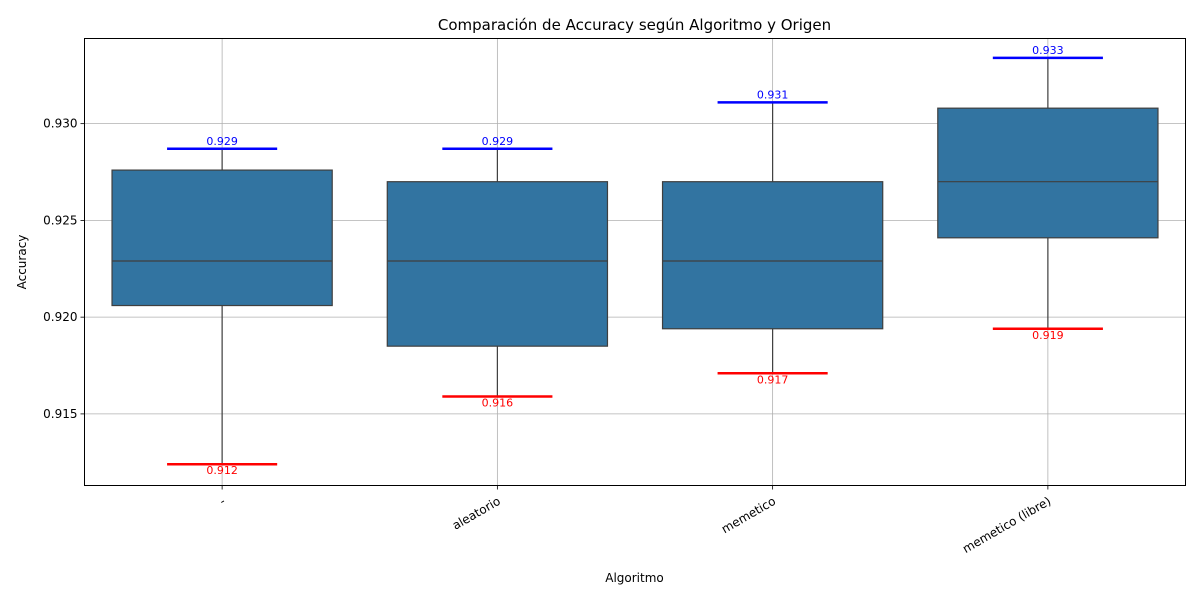 The width and height of the screenshot is (1200, 600). I want to click on y-tick-label: 0.915, so click(60, 414).